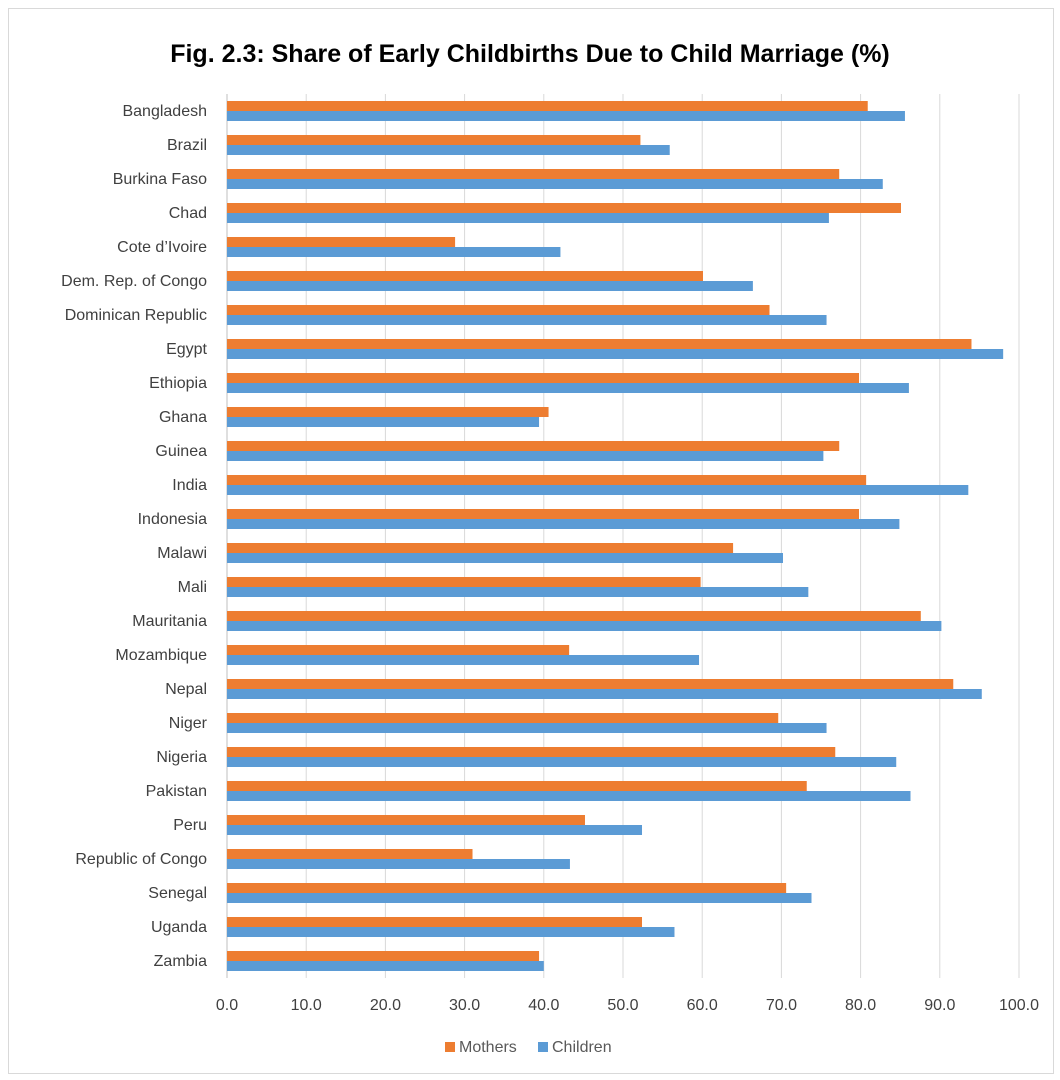 The image size is (1060, 1080). What do you see at coordinates (450, 1047) in the screenshot?
I see `legend-swatch-mothers` at bounding box center [450, 1047].